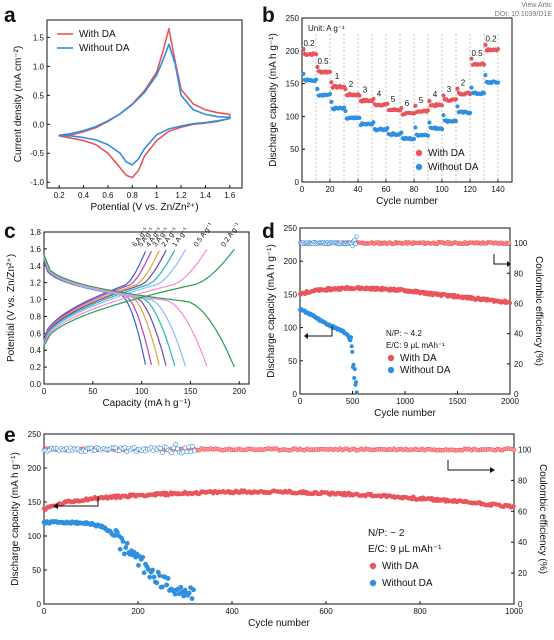  What do you see at coordinates (36, 333) in the screenshot?
I see `y-tick-label: 0.6` at bounding box center [36, 333].